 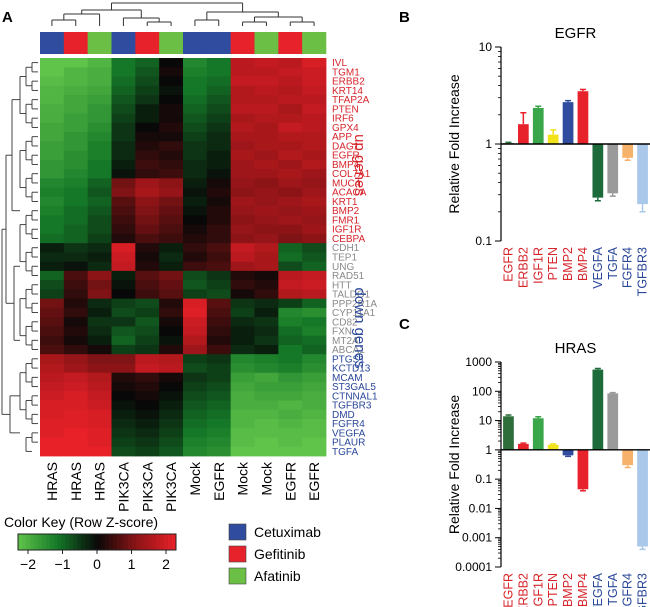 I want to click on y-tick-label: 0.1, so click(x=483, y=241).